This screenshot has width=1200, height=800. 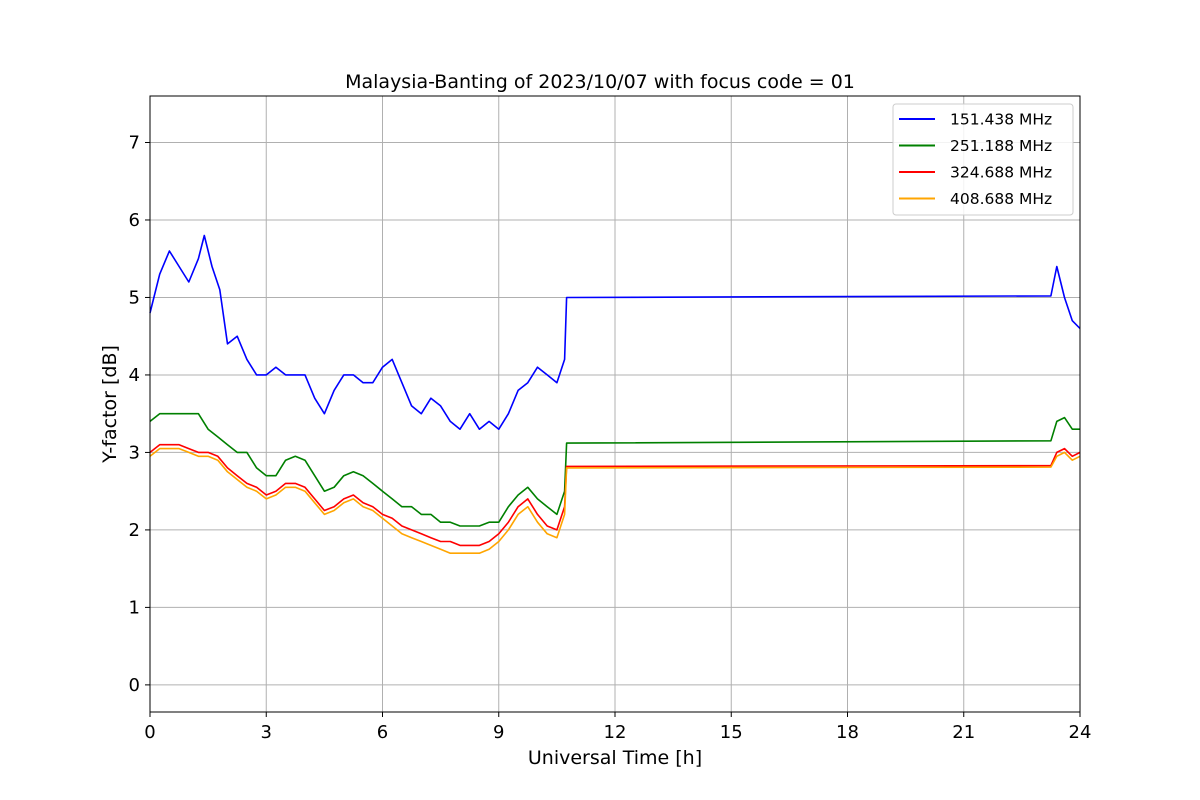 I want to click on y-tick-label: 6, so click(x=134, y=220).